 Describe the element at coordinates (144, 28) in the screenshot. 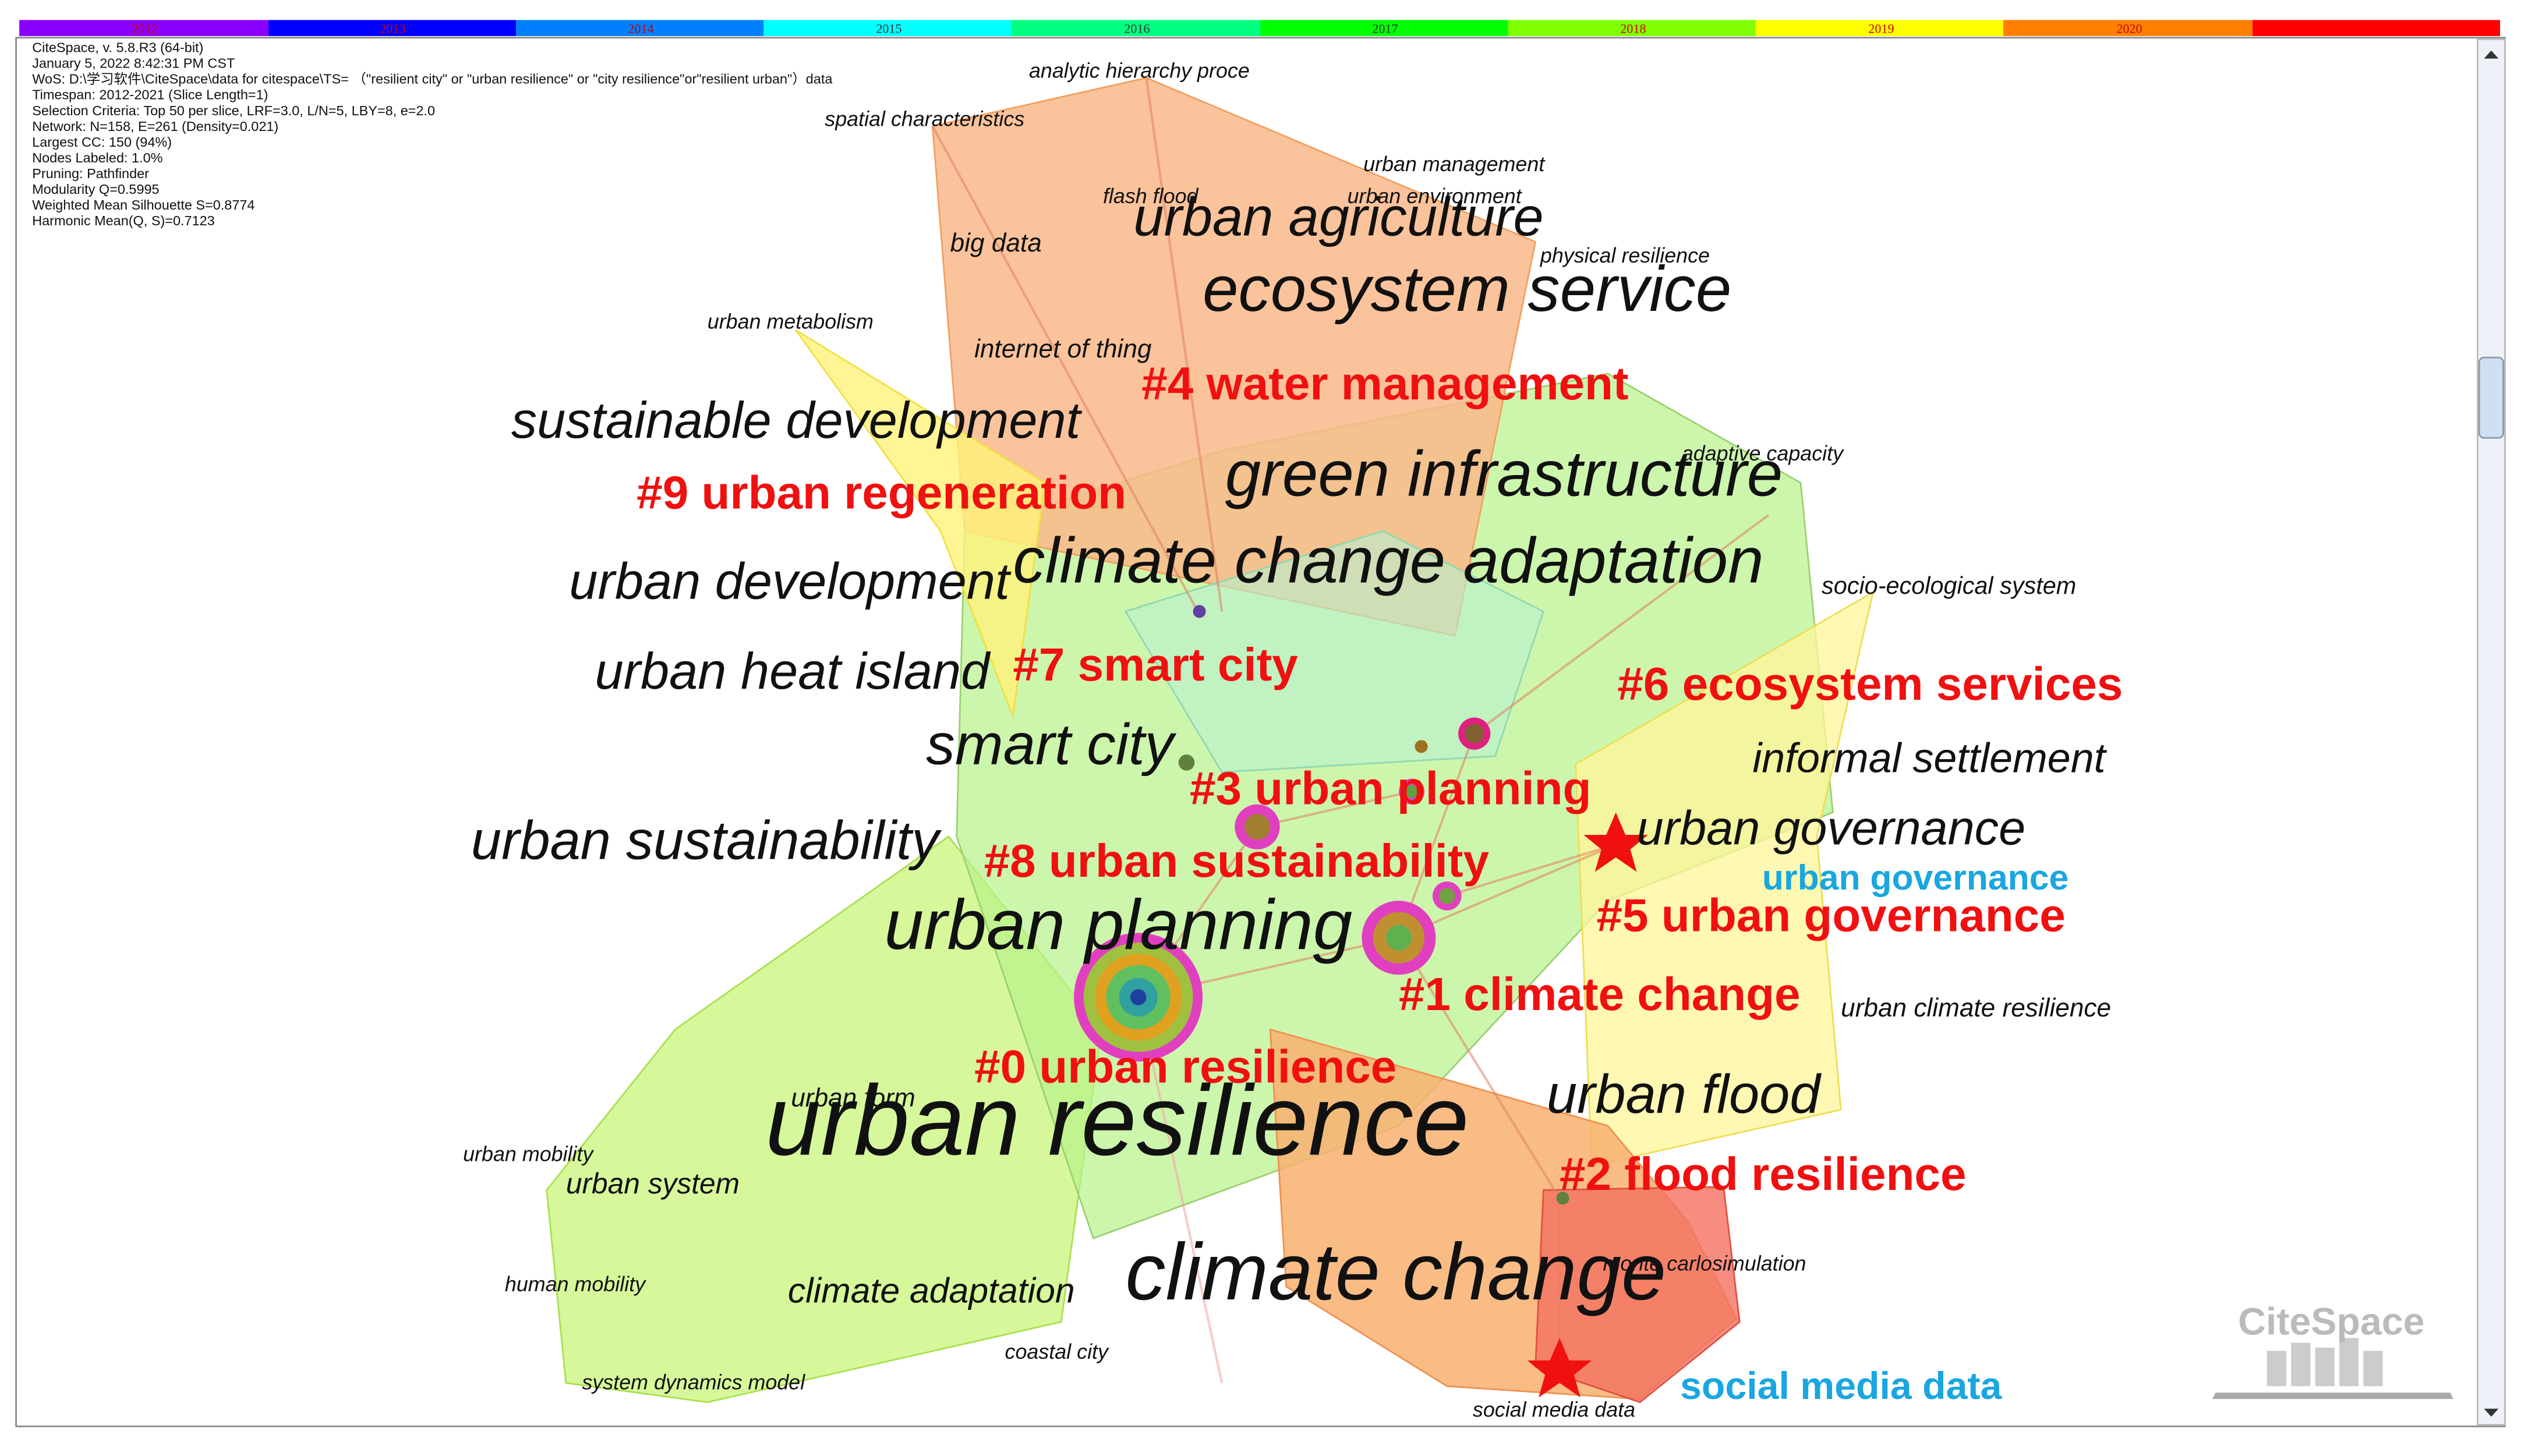

I see `timeline-year: 2012` at that location.